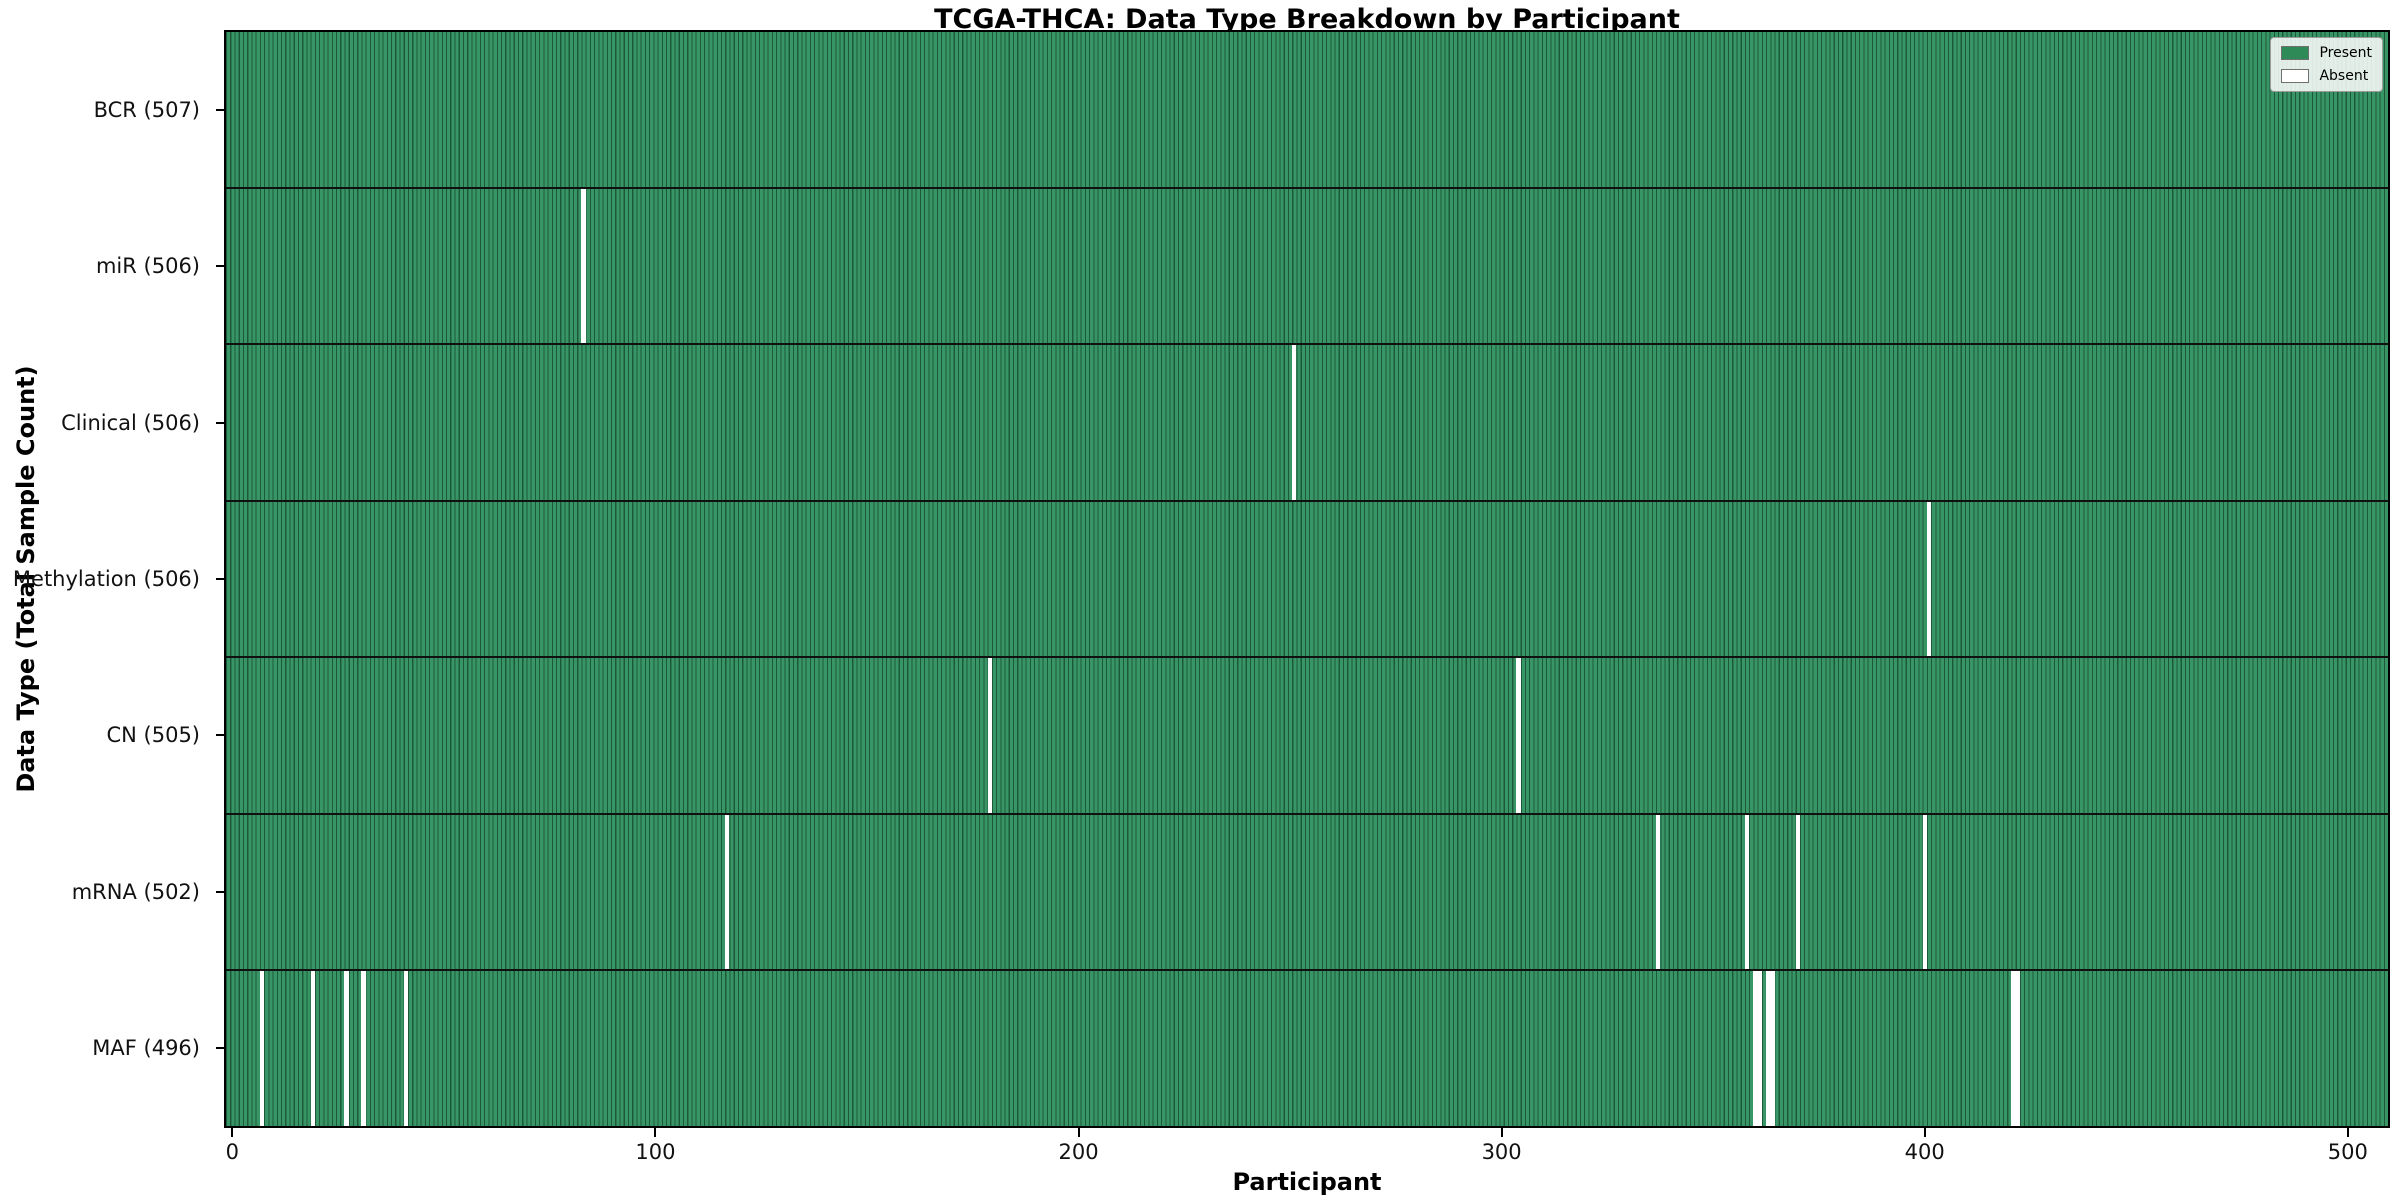 This screenshot has width=2400, height=1200. I want to click on x-tick-label: 400, so click(1924, 1152).